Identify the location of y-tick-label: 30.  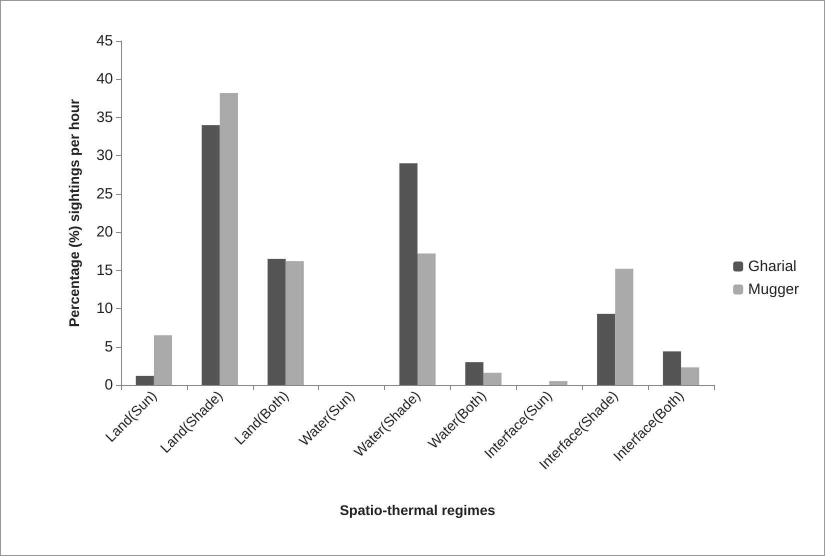
(104, 155).